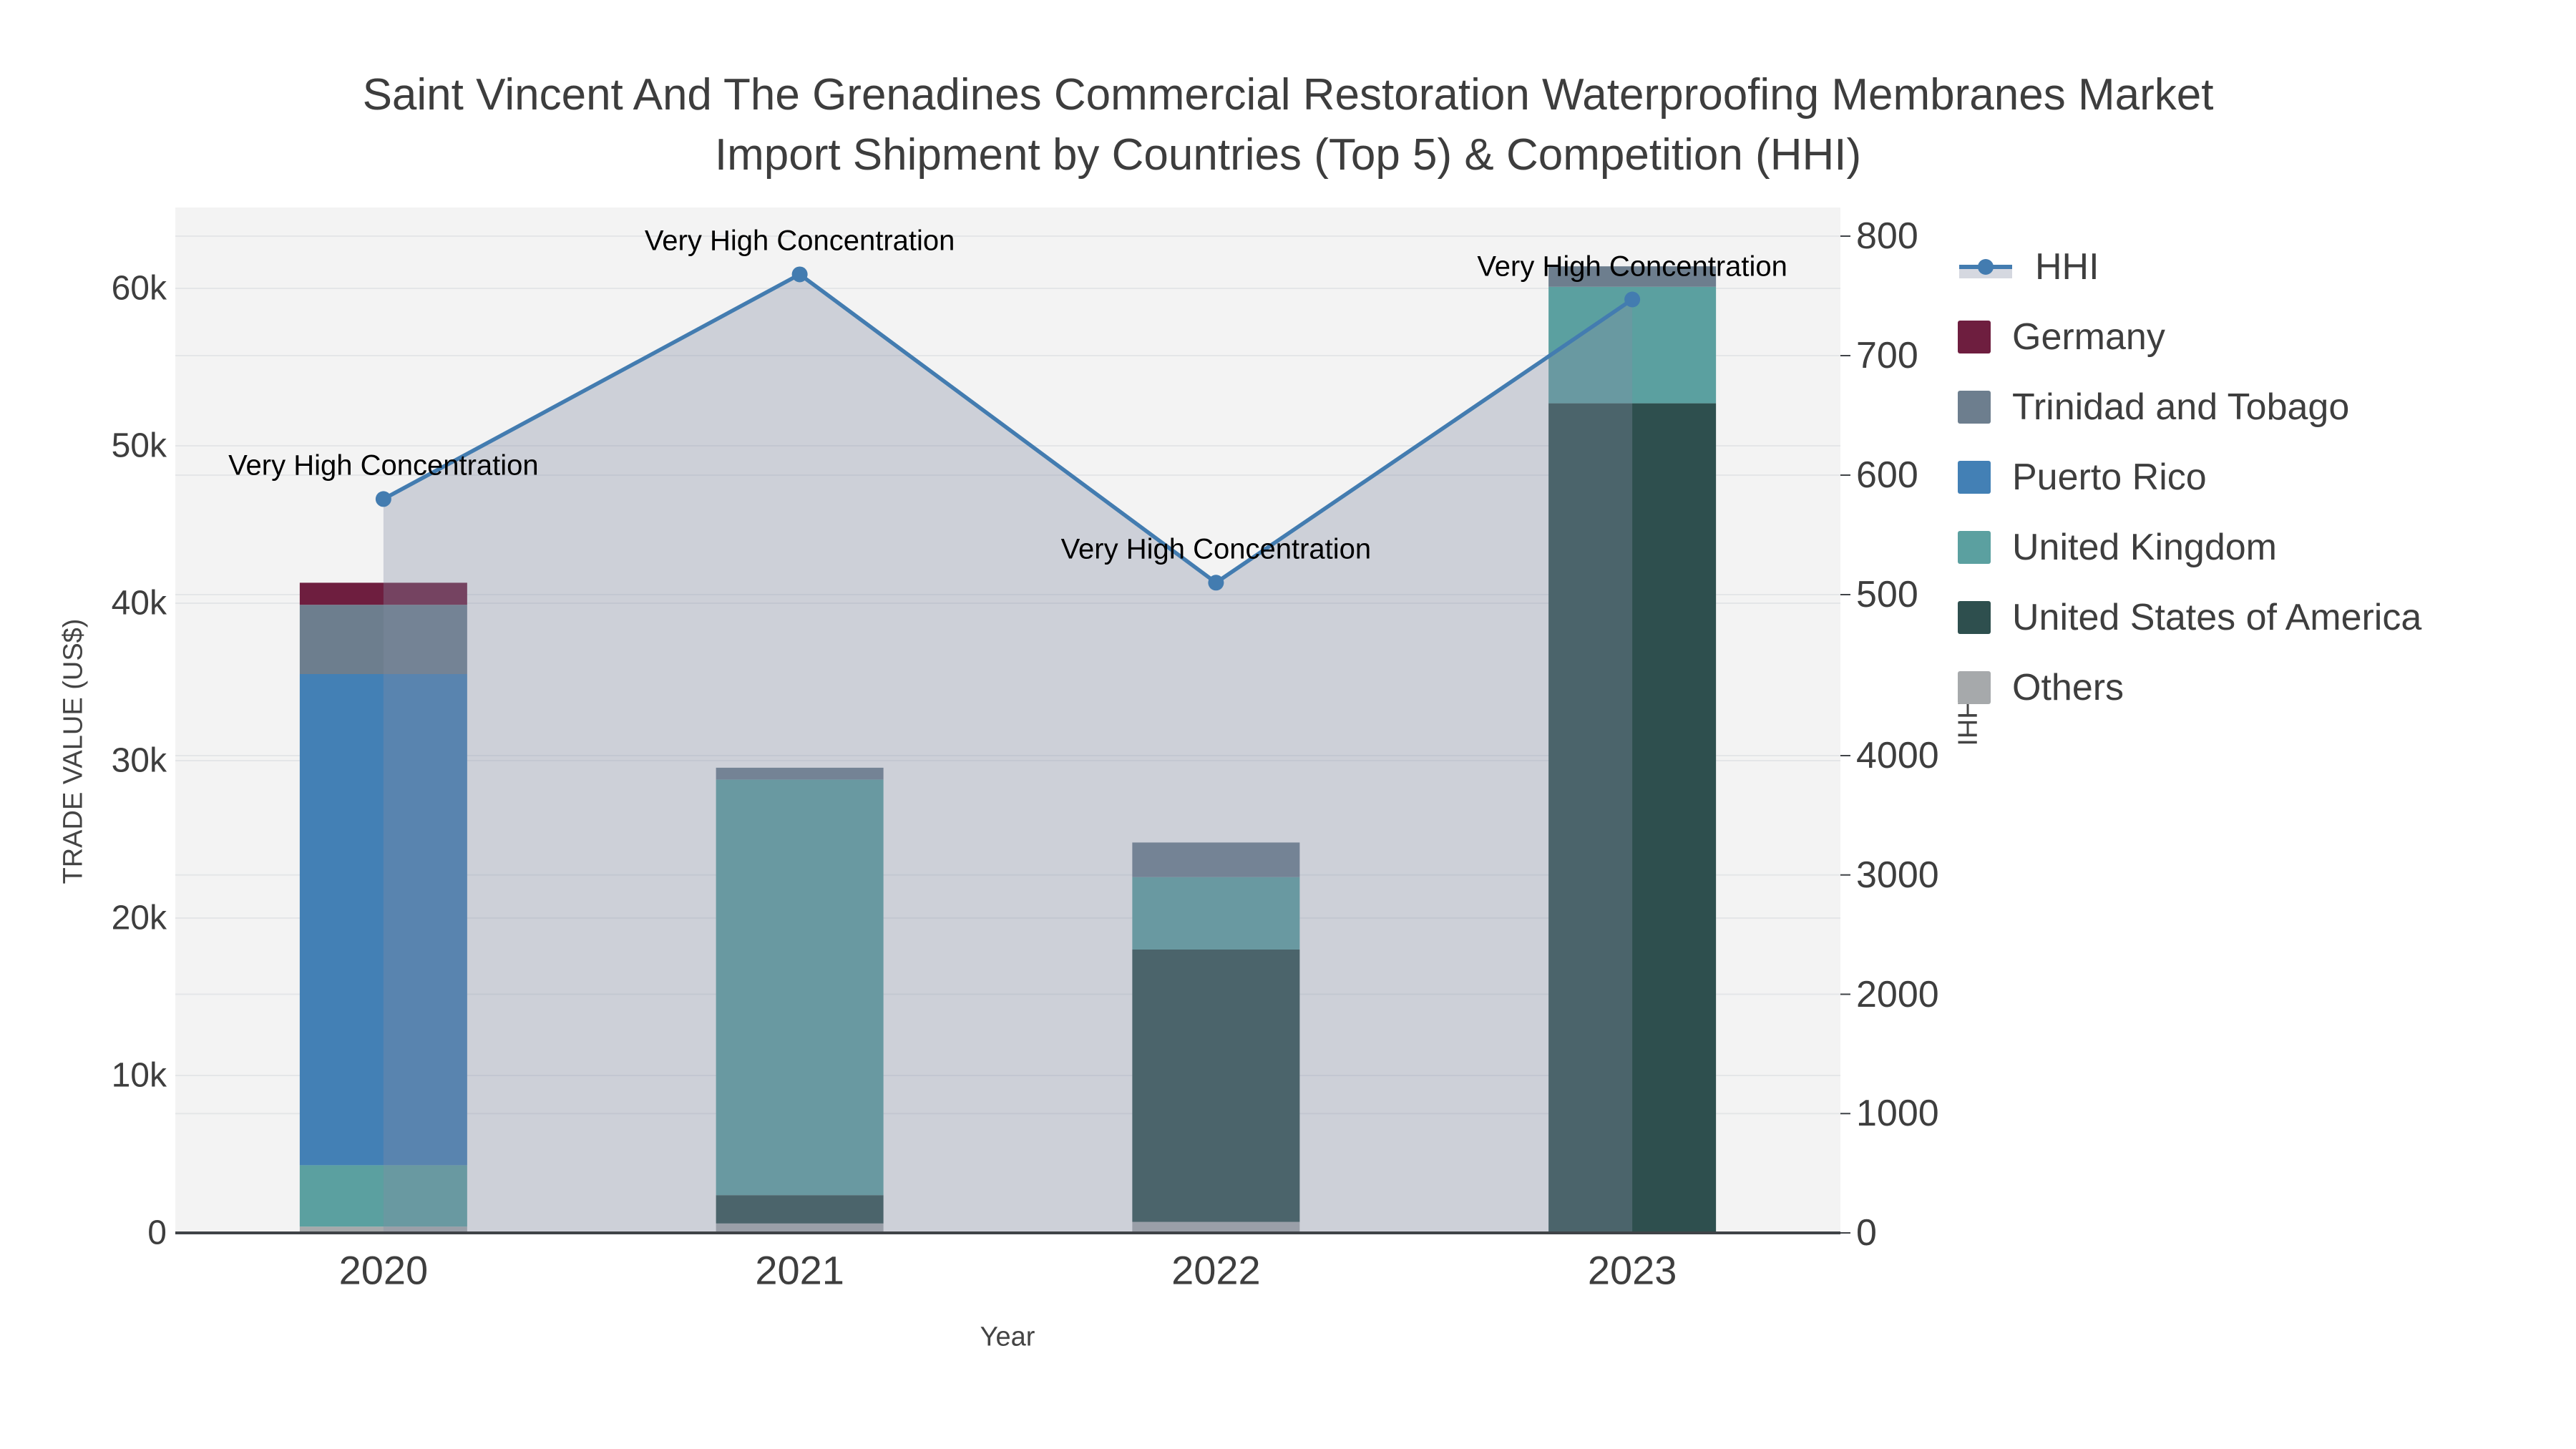 The image size is (2576, 1449). Describe the element at coordinates (157, 1233) in the screenshot. I see `left-axis-tick-label: 0` at that location.